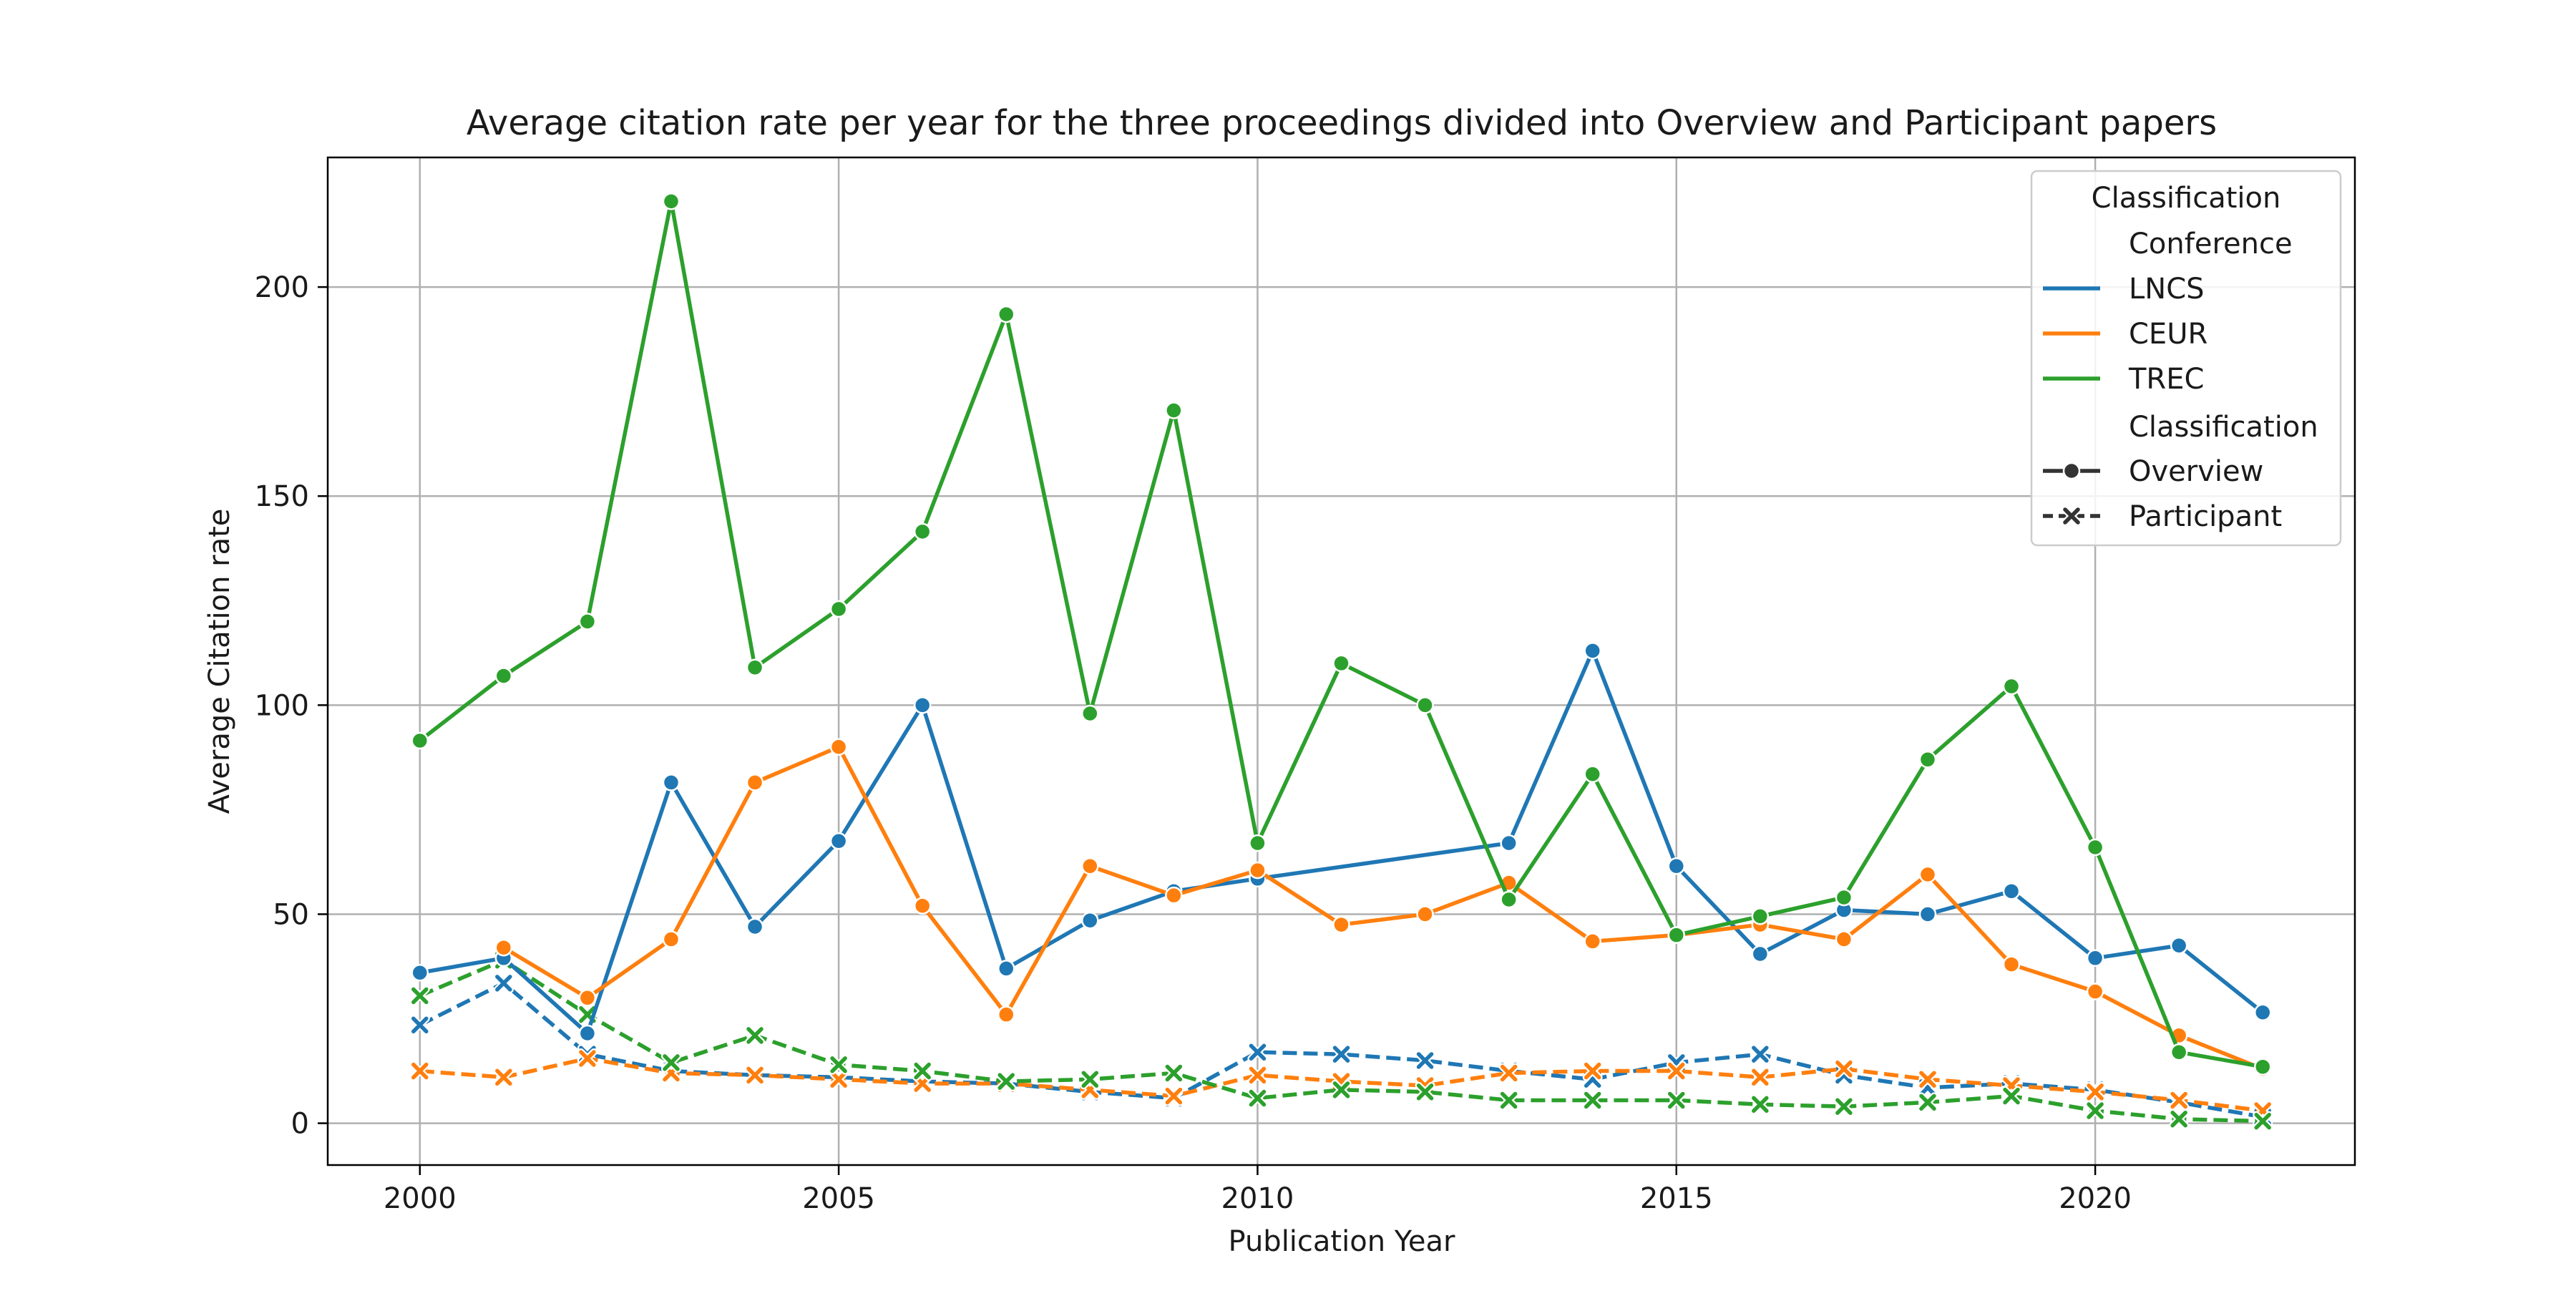 The width and height of the screenshot is (2576, 1291). I want to click on legend-style-title: Classification, so click(2223, 427).